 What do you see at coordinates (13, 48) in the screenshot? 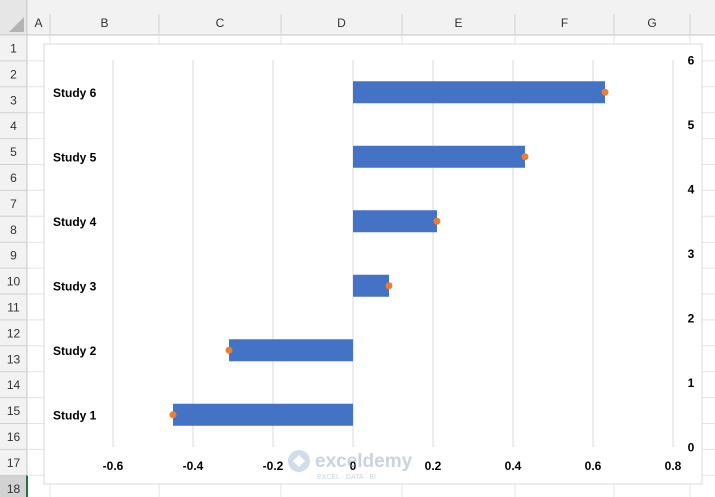
I see `row-header-1: 1` at bounding box center [13, 48].